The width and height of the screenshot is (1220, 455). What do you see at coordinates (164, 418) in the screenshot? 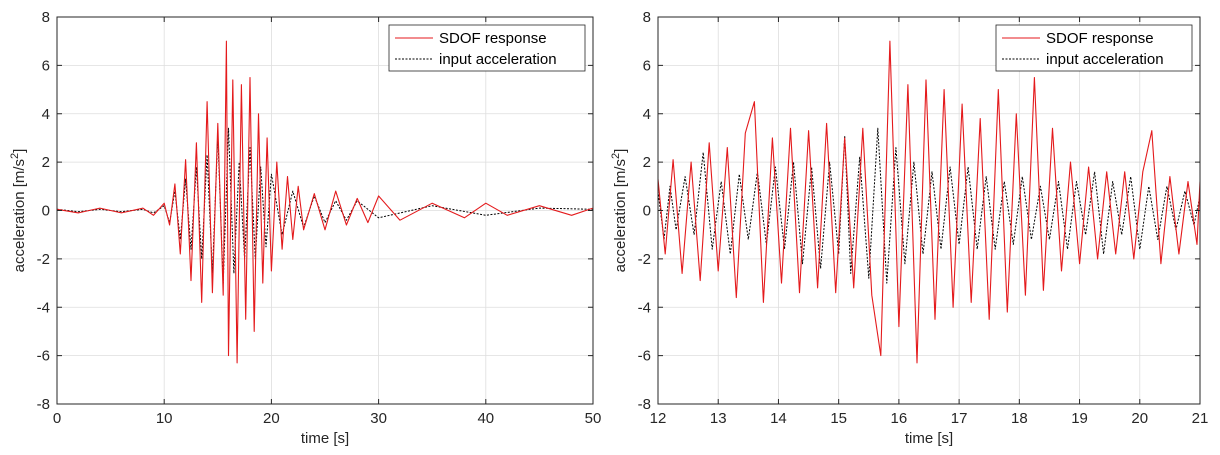
I see `x-tick-label: 10` at bounding box center [164, 418].